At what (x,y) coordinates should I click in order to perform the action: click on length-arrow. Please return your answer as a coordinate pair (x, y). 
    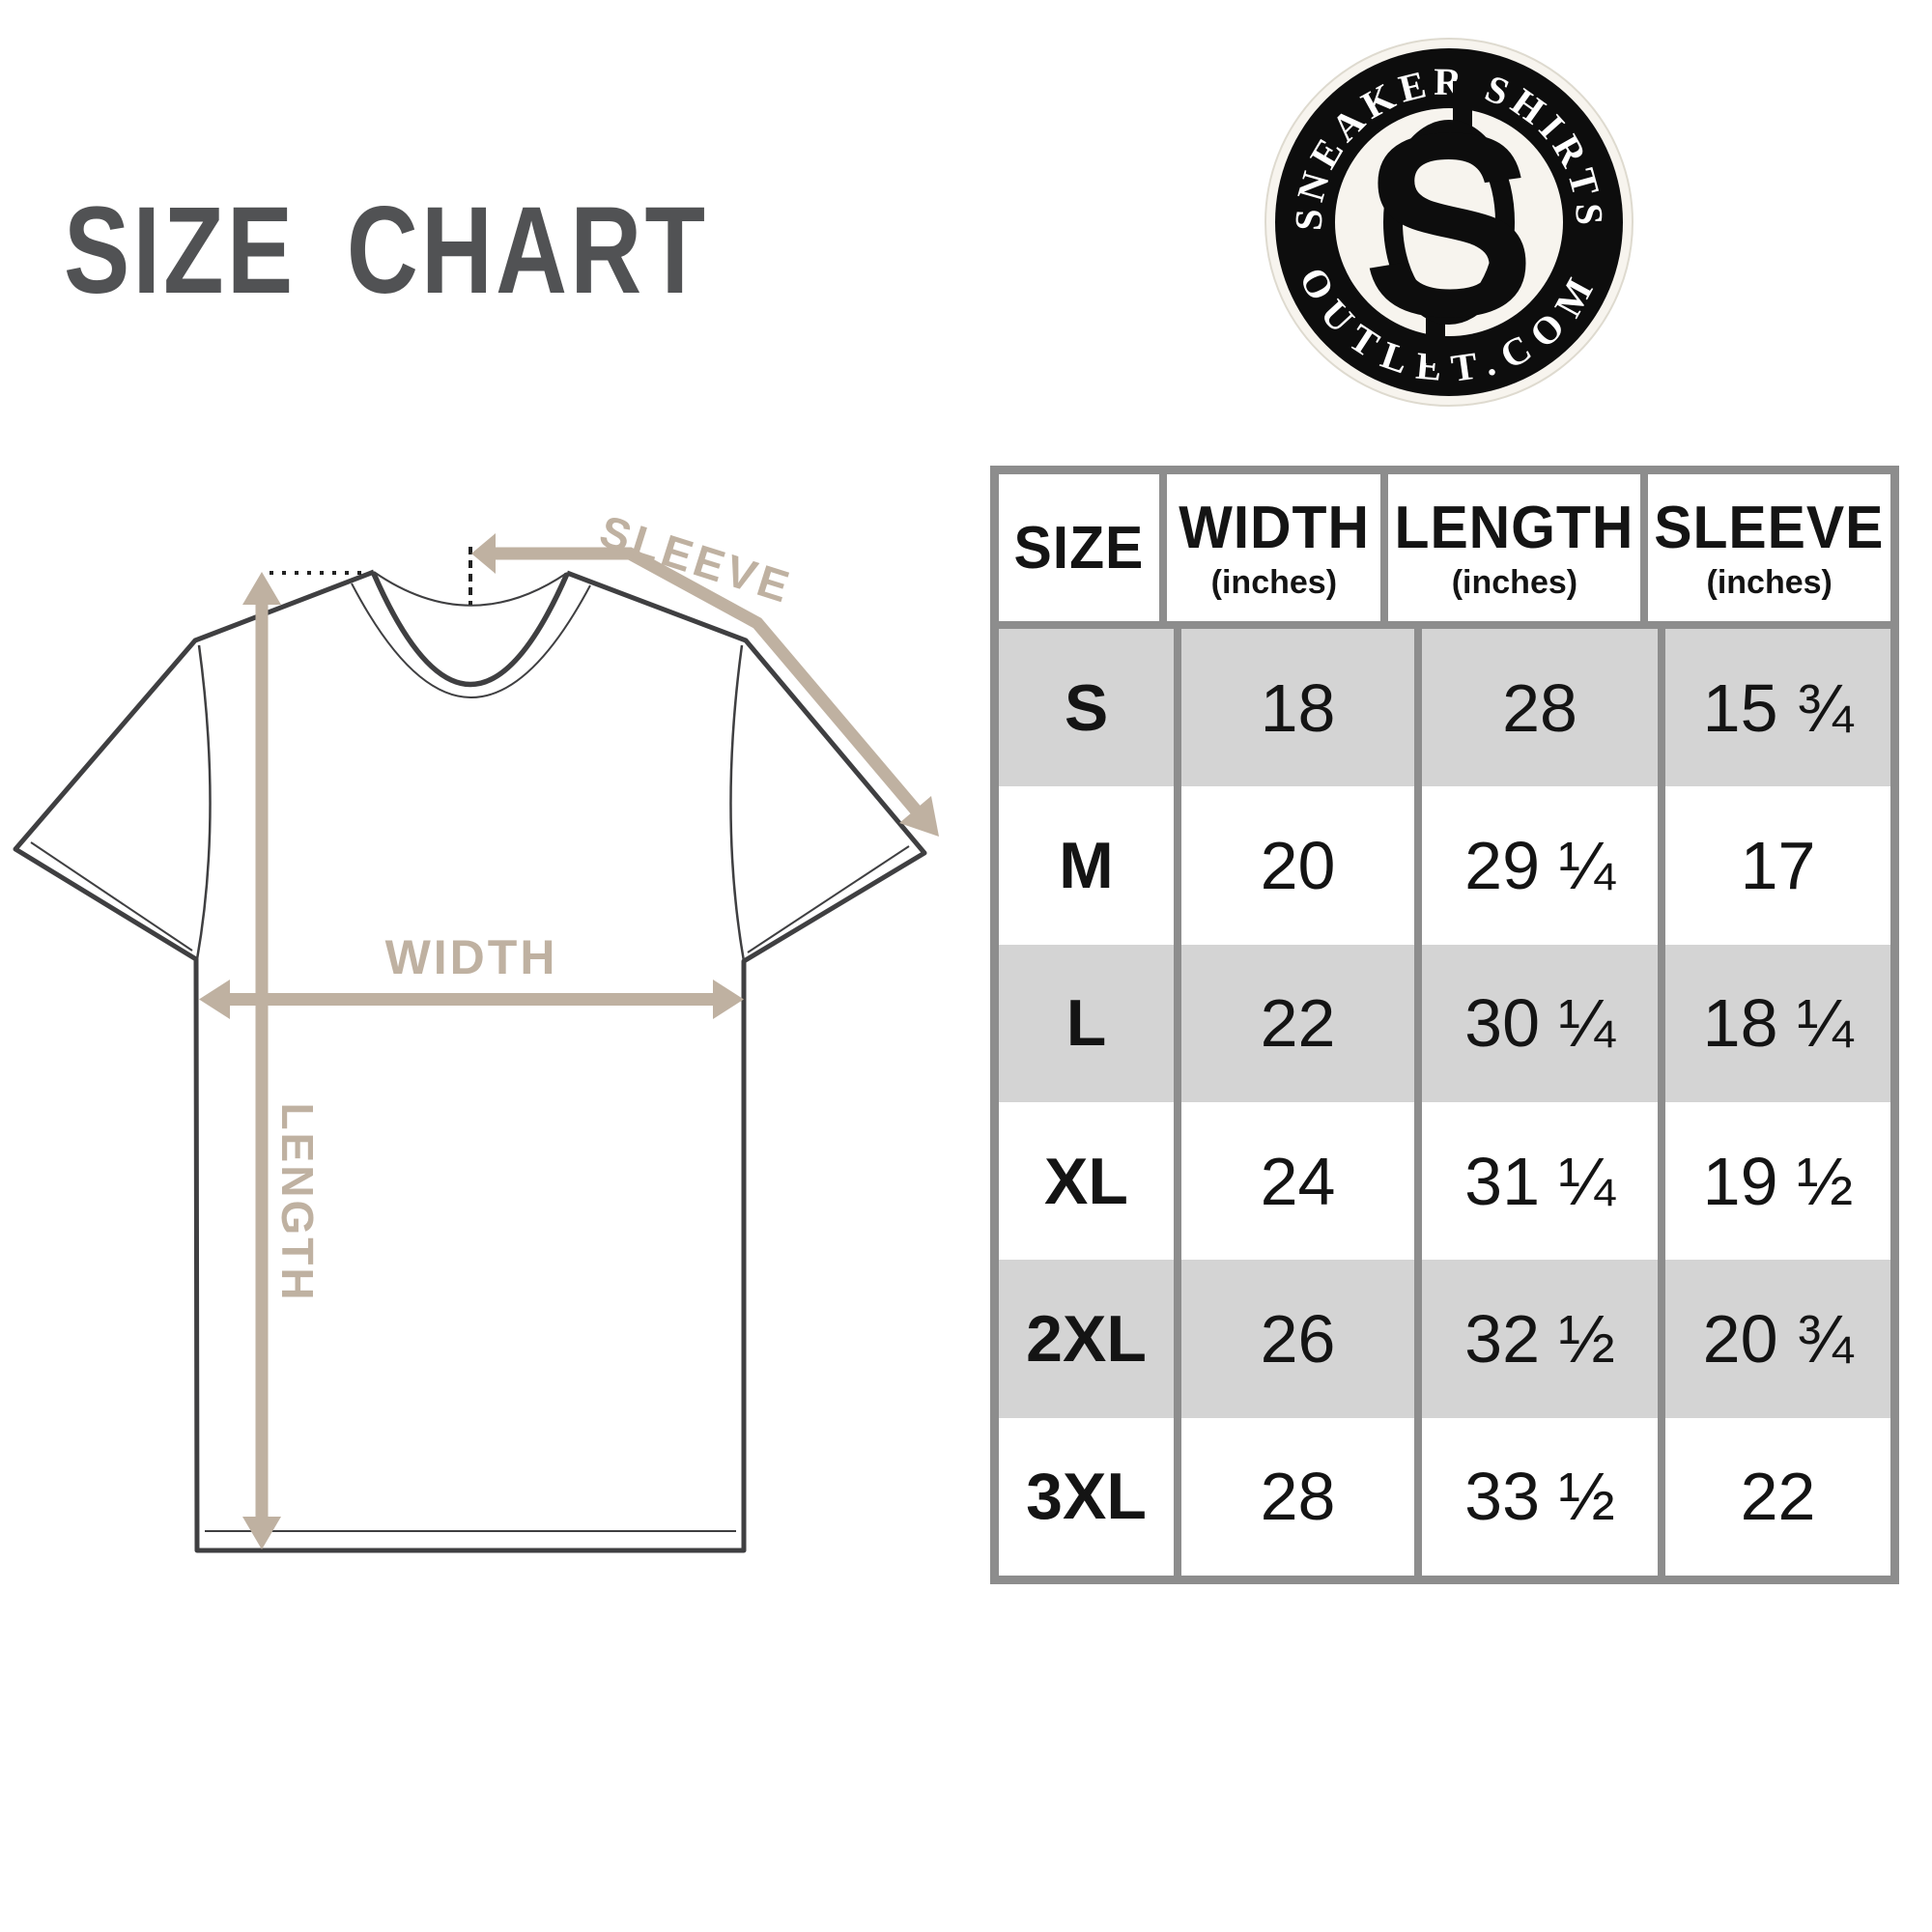
    Looking at the image, I should click on (261, 1060).